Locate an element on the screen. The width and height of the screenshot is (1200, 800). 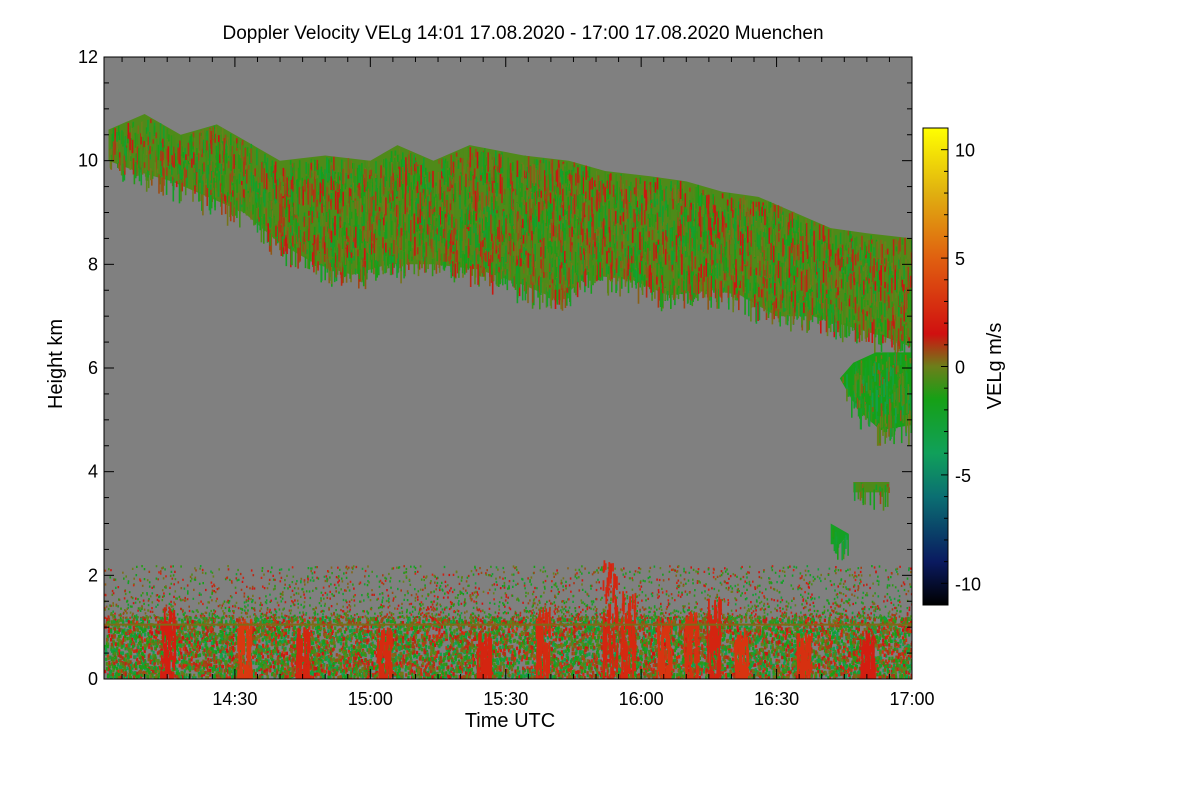
cloud-region-small-echo-2.8km is located at coordinates (839, 542).